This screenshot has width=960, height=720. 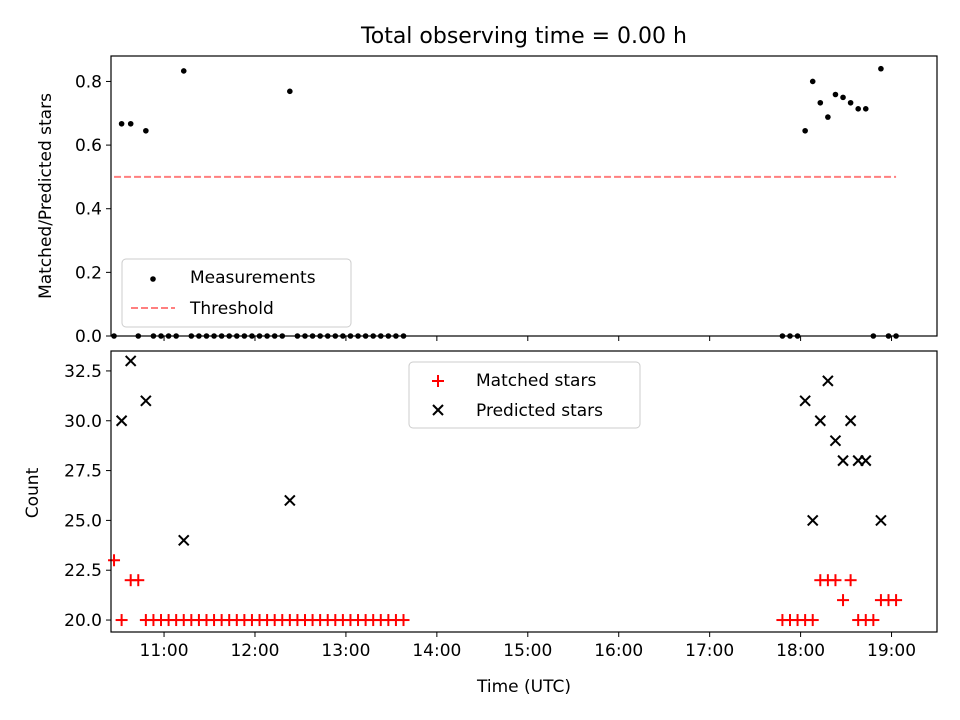 I want to click on top-y-tick-label: 0.2, so click(x=88, y=273).